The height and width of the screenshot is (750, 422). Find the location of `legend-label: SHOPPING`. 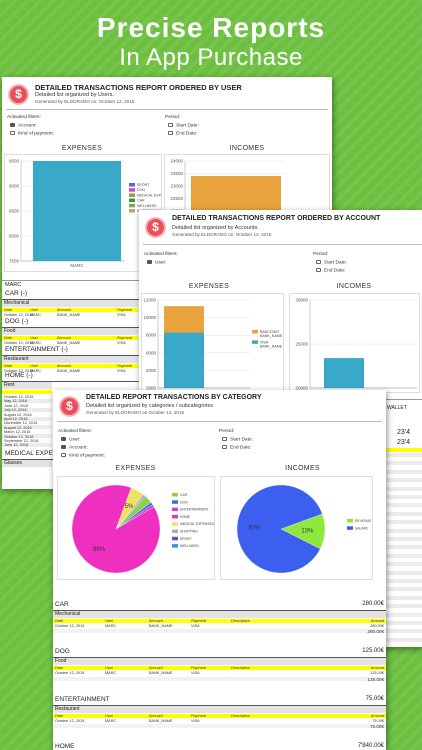

legend-label: SHOPPING is located at coordinates (189, 532).